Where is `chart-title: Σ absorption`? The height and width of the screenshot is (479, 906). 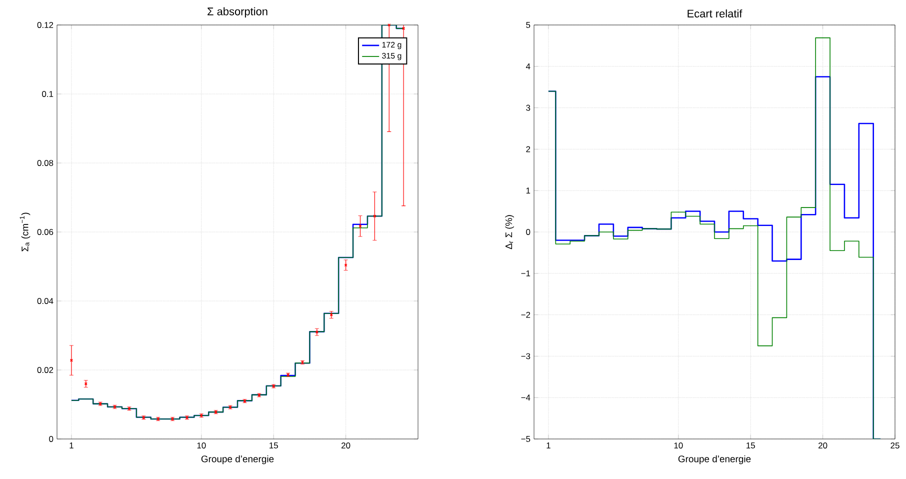 chart-title: Σ absorption is located at coordinates (238, 12).